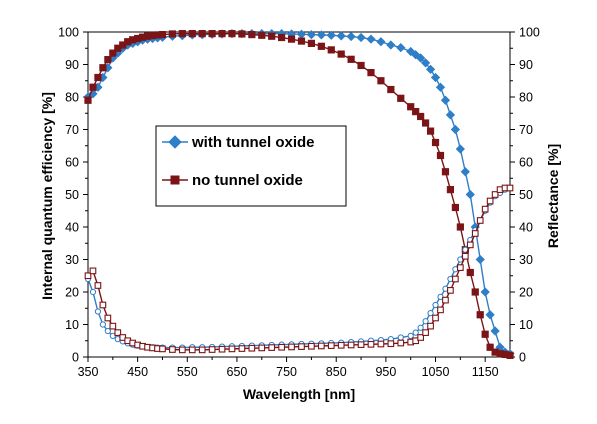  What do you see at coordinates (253, 142) in the screenshot?
I see `legend-label-with-tunnel-oxide: with tunnel oxide` at bounding box center [253, 142].